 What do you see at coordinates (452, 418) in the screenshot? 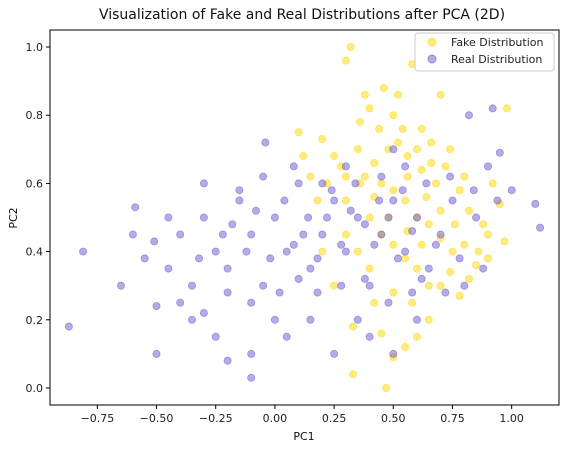
I see `x-tick-label: 0.75` at bounding box center [452, 418].